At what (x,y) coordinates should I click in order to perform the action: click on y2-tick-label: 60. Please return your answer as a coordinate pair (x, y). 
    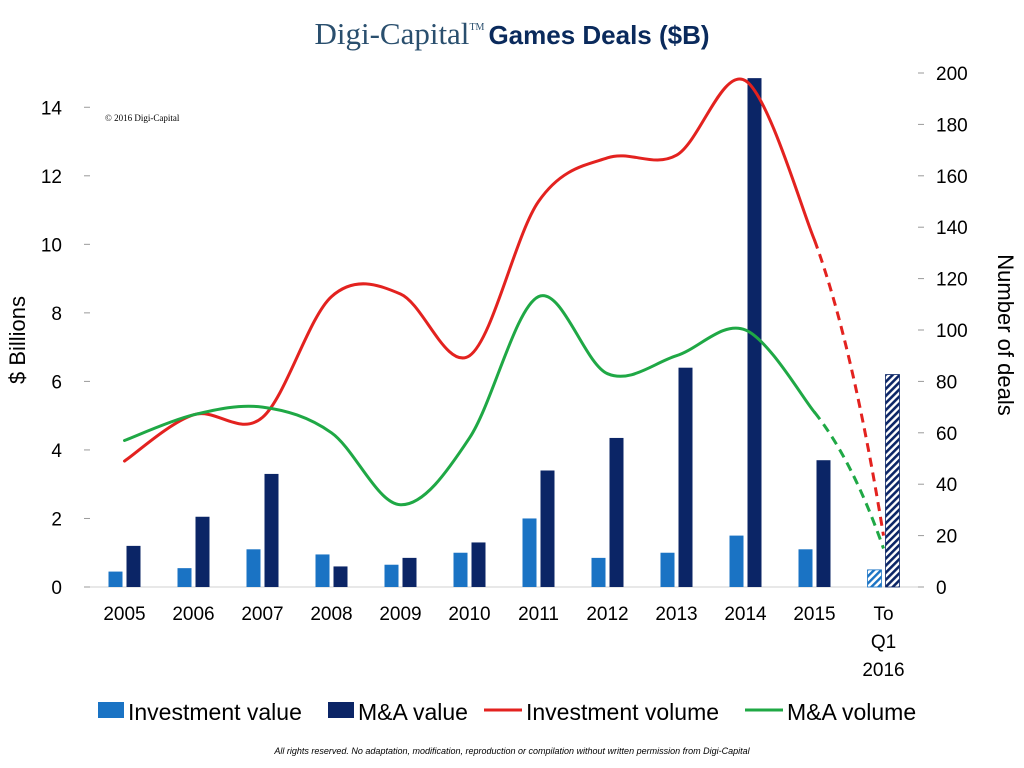
    Looking at the image, I should click on (946, 434).